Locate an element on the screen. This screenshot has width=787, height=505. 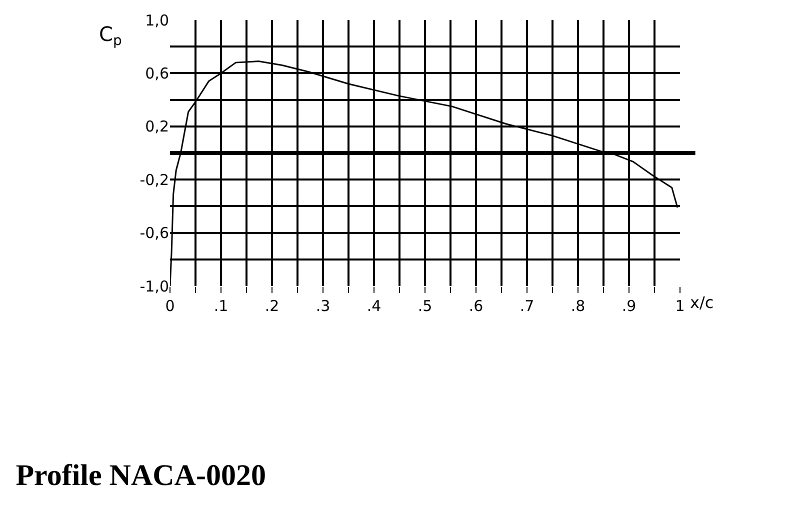
x-tick-label: .9 is located at coordinates (629, 306).